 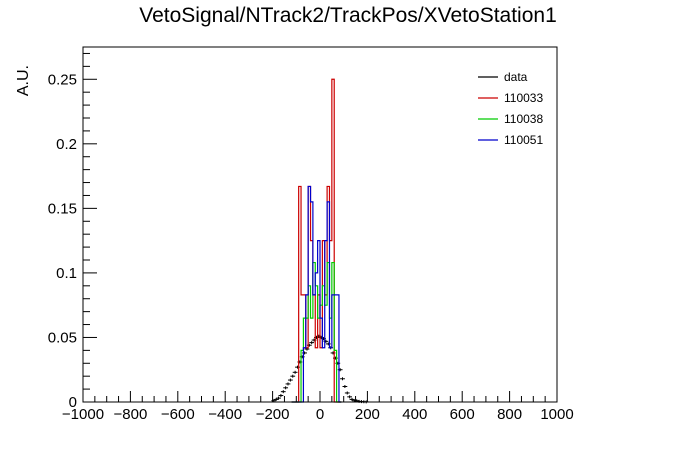 I want to click on legend: data 110033 110038 110051, so click(x=510, y=108).